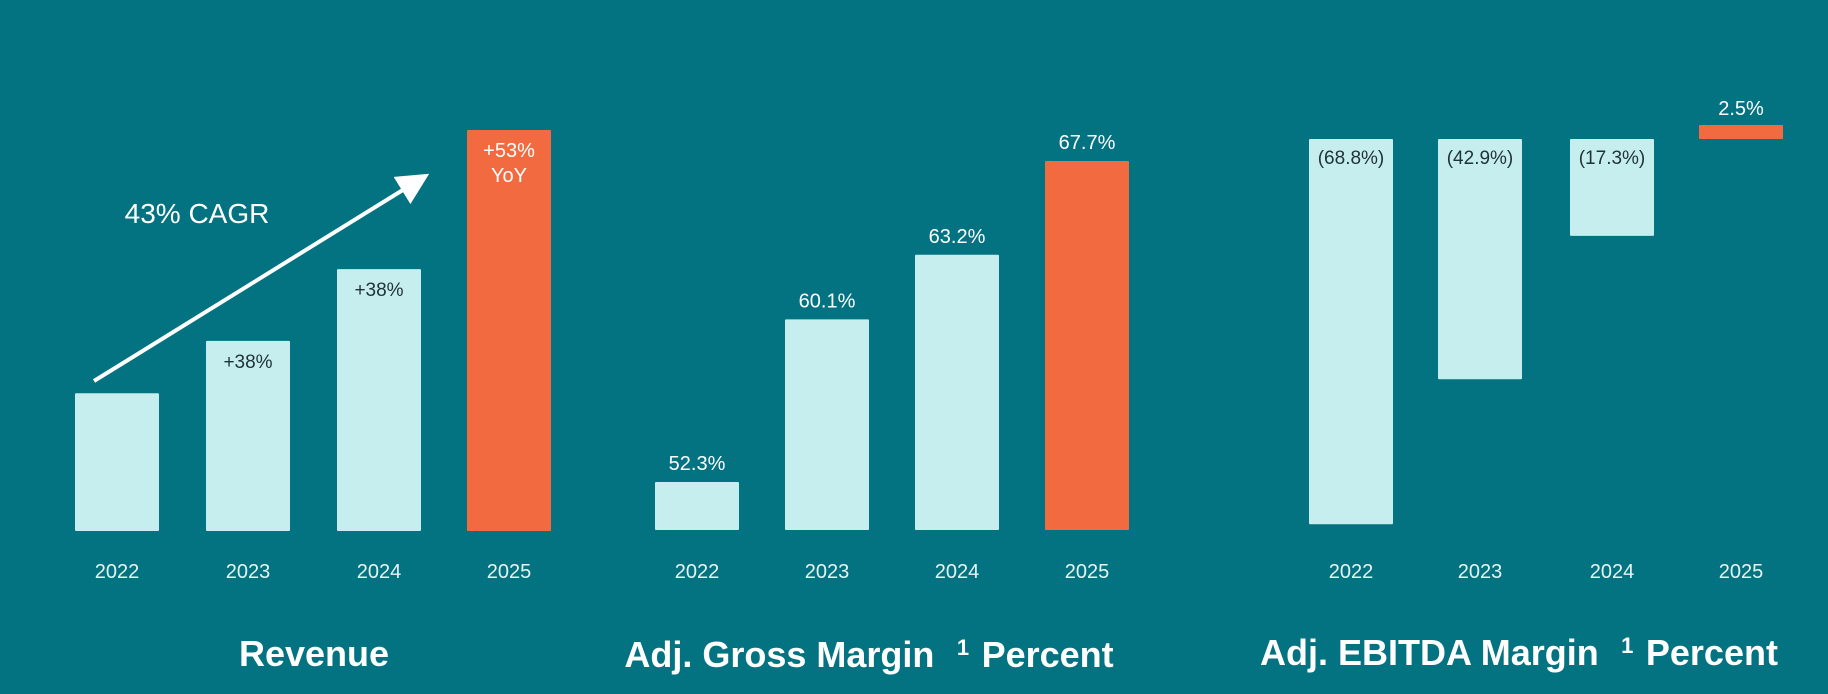  Describe the element at coordinates (1429, 652) in the screenshot. I see `ebitda-margin-title-main: Adj. EBITDA Margin` at that location.